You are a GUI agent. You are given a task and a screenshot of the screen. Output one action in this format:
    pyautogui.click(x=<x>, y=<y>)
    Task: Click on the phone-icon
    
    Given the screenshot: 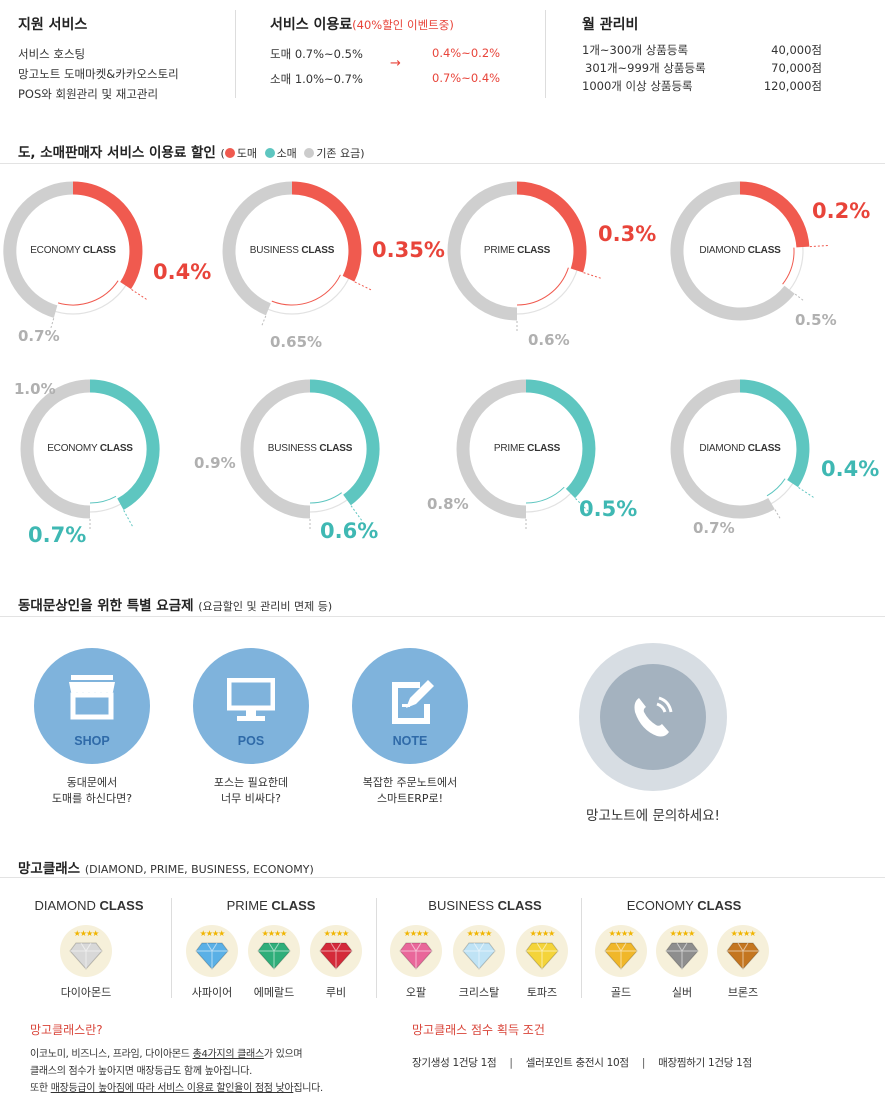 What is the action you would take?
    pyautogui.click(x=653, y=716)
    